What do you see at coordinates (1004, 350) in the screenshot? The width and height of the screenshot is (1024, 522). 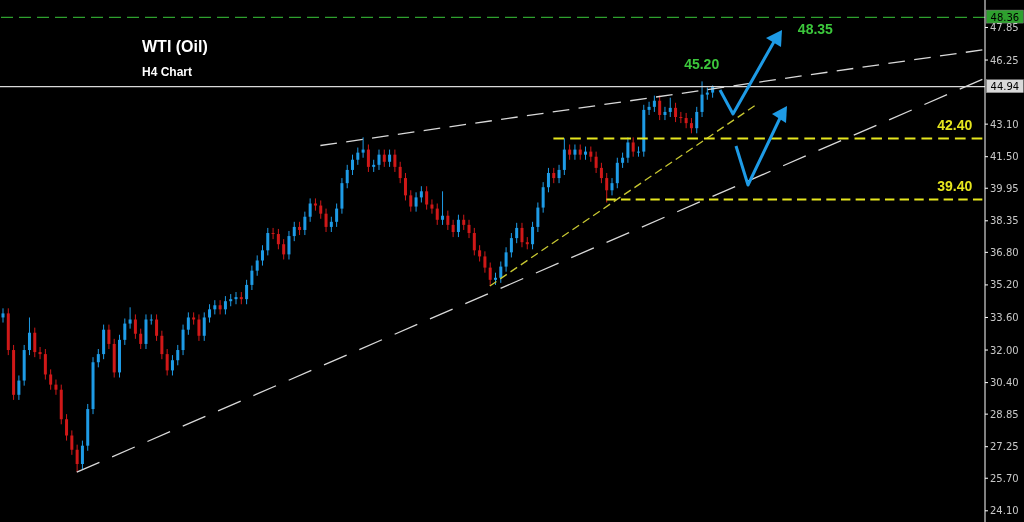 I see `y-tick-label: 32.00` at bounding box center [1004, 350].